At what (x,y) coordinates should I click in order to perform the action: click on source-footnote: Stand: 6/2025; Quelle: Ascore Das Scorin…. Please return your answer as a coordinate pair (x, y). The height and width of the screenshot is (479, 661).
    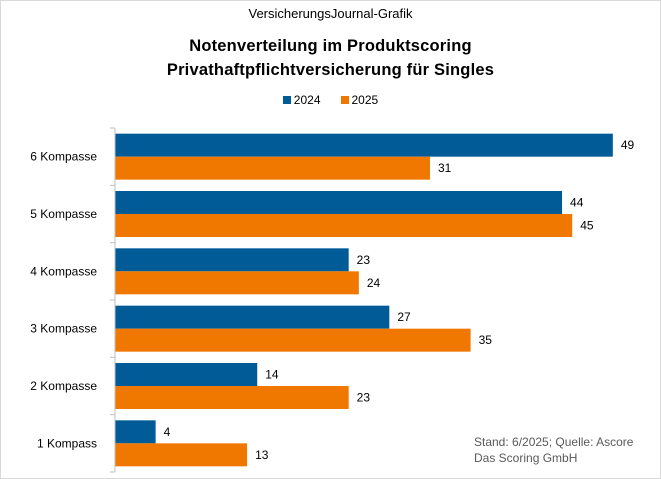
    Looking at the image, I should click on (553, 450).